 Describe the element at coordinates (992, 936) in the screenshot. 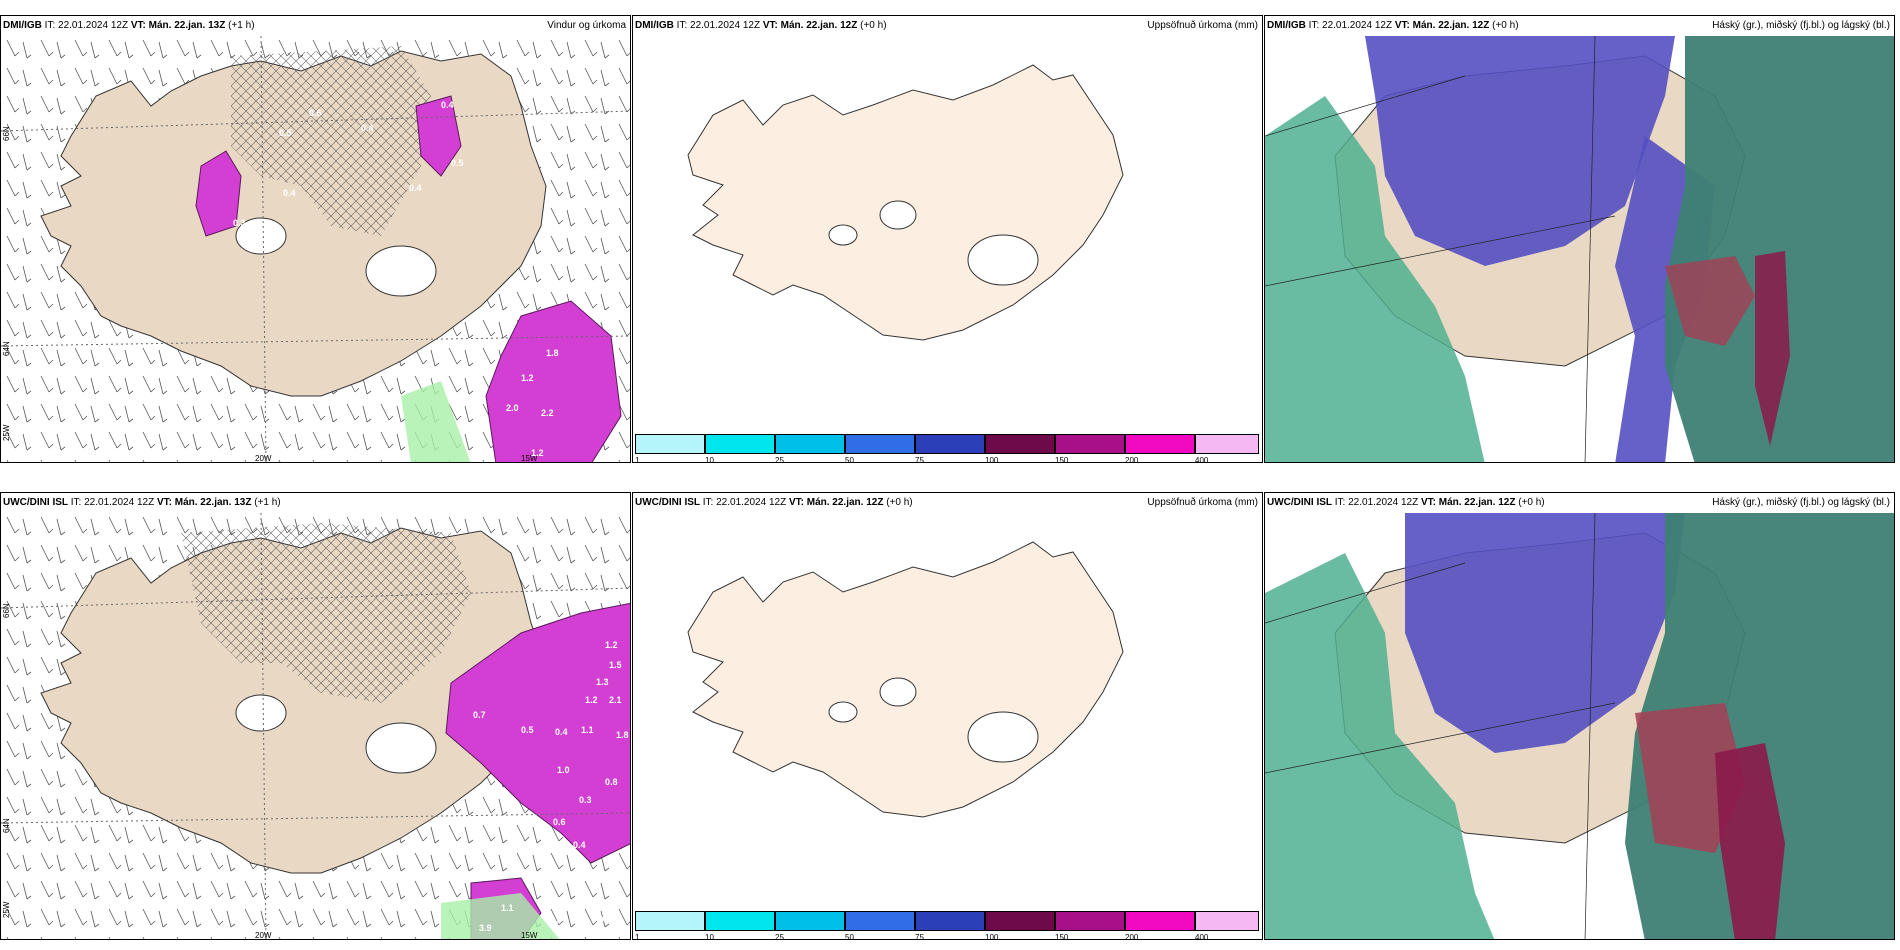

I see `colorbar-tick: 100` at that location.